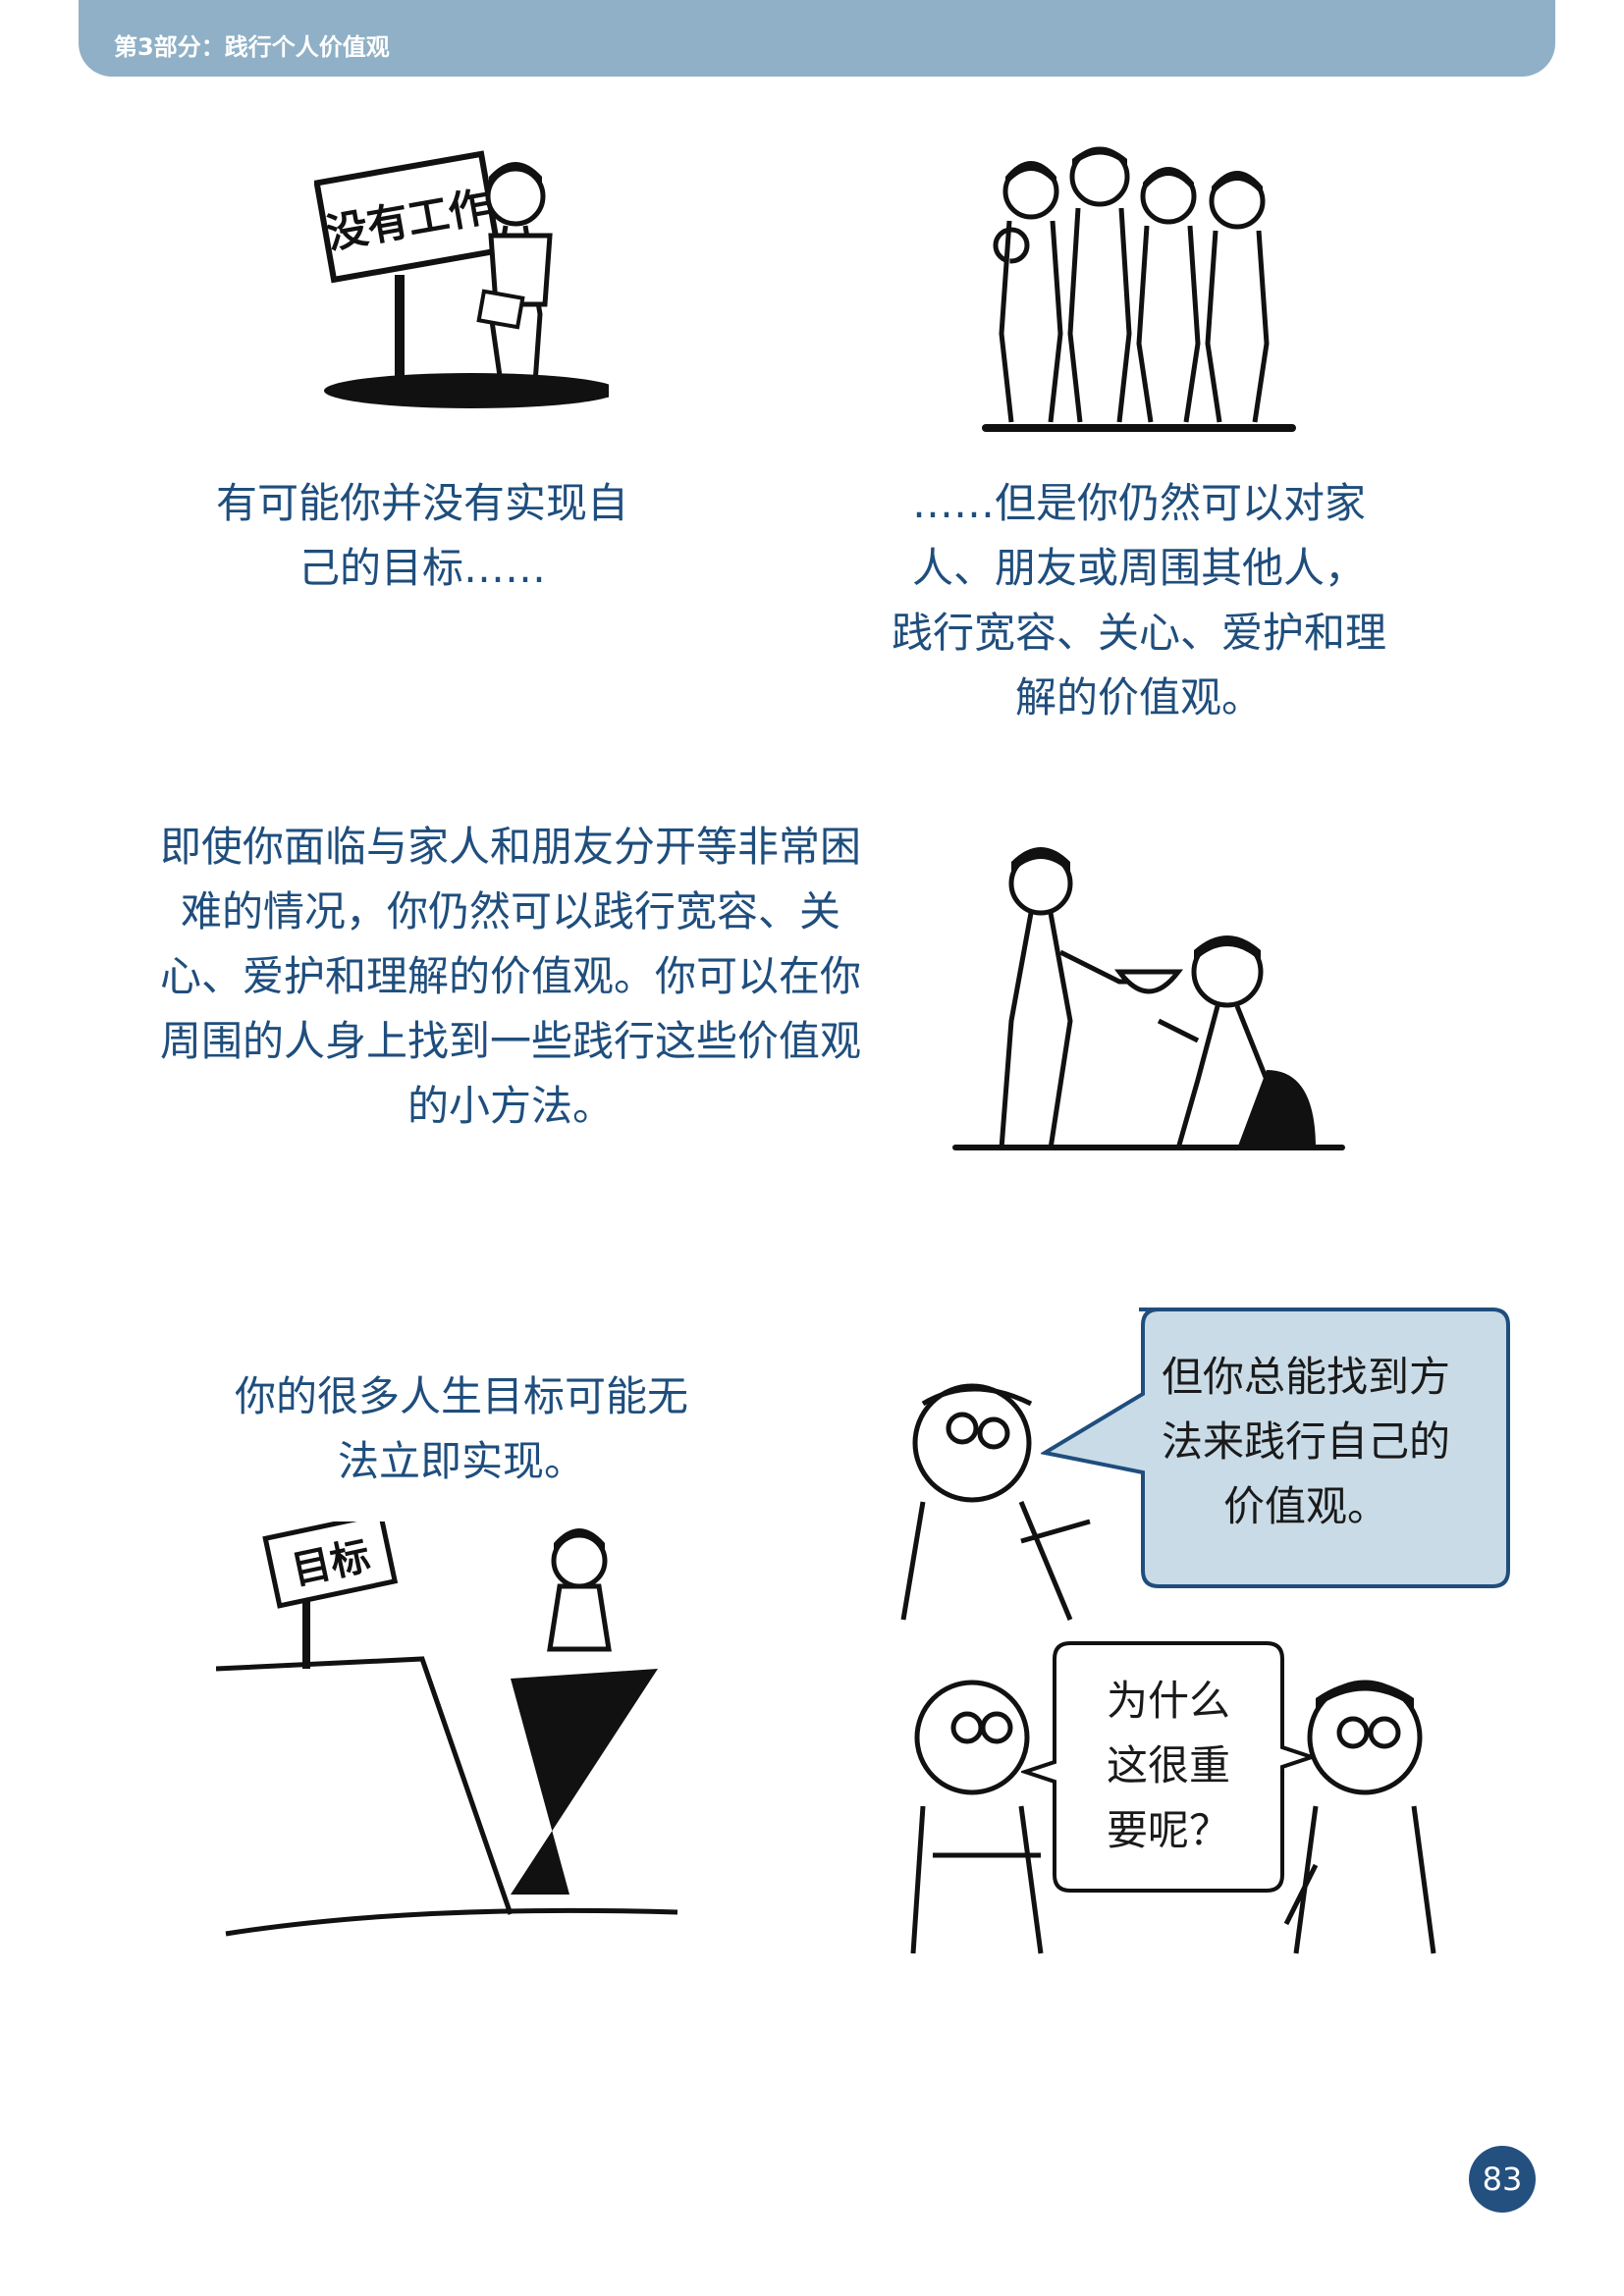  Describe the element at coordinates (1139, 503) in the screenshot. I see `caption-line: ……但是你仍然可以对家` at that location.